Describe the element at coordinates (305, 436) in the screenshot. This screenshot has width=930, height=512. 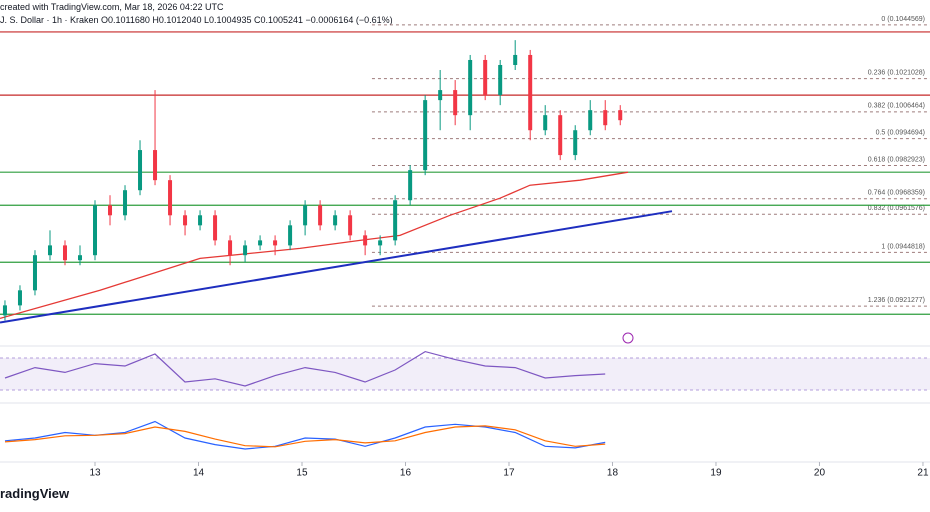
I see `macd-line` at that location.